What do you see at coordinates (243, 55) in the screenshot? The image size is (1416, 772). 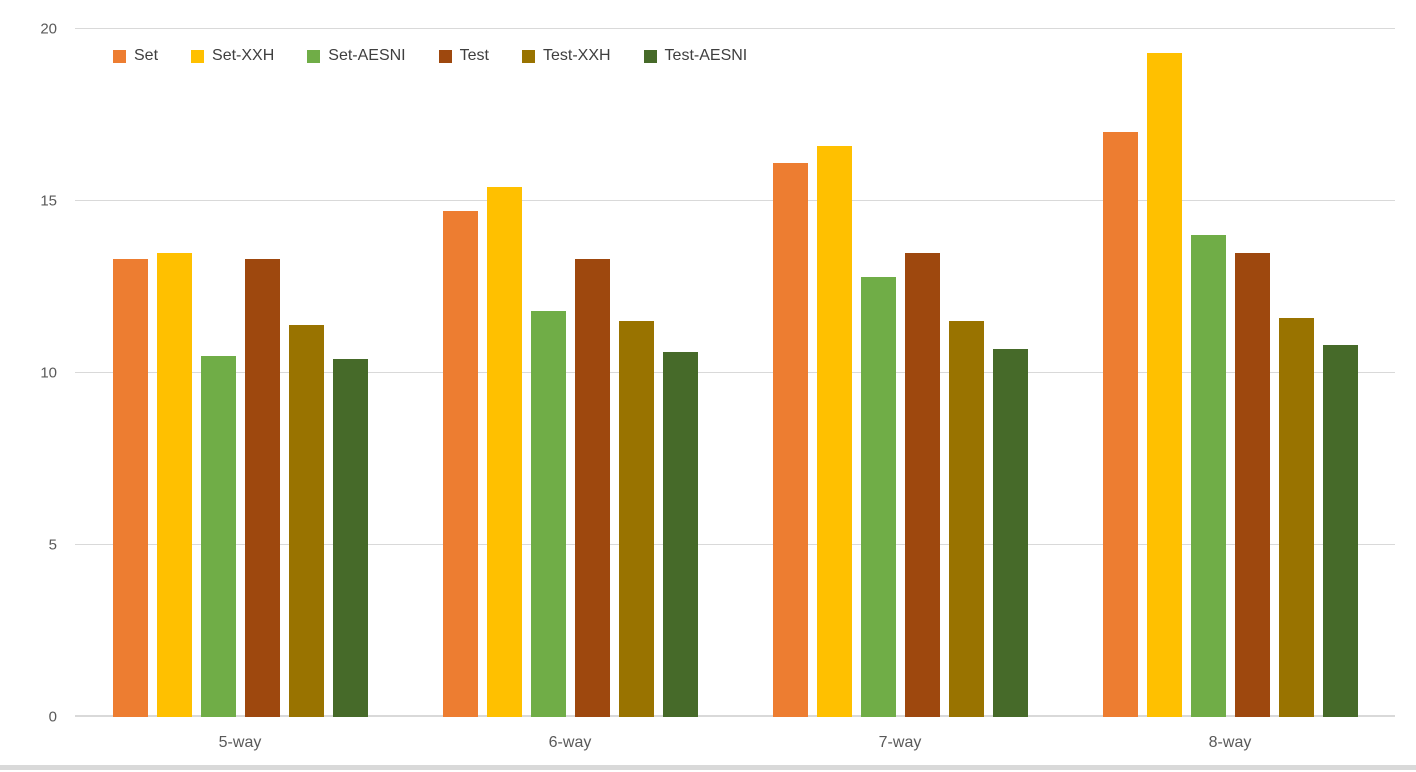 I see `legend-label-set-xxh: Set-XXH` at bounding box center [243, 55].